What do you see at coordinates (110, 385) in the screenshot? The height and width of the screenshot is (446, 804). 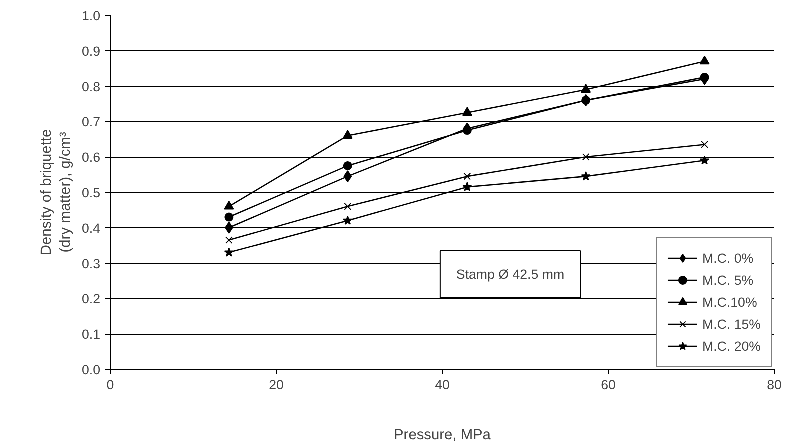 I see `x-tick-label: 0` at bounding box center [110, 385].